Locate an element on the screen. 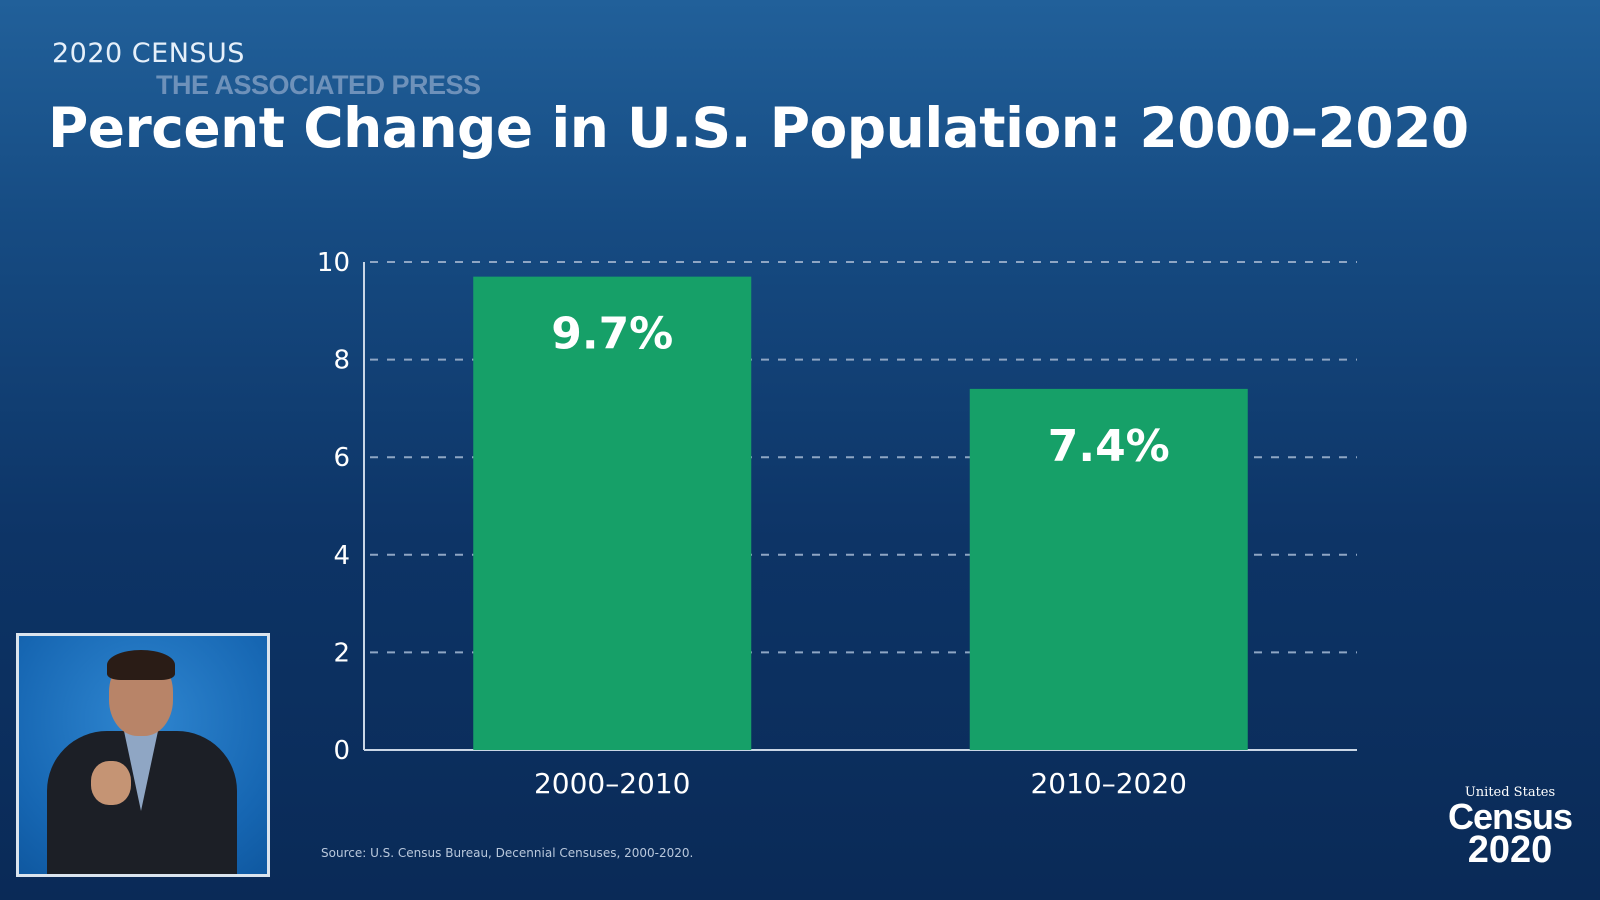  sign-language-interpreter-video is located at coordinates (143, 755).